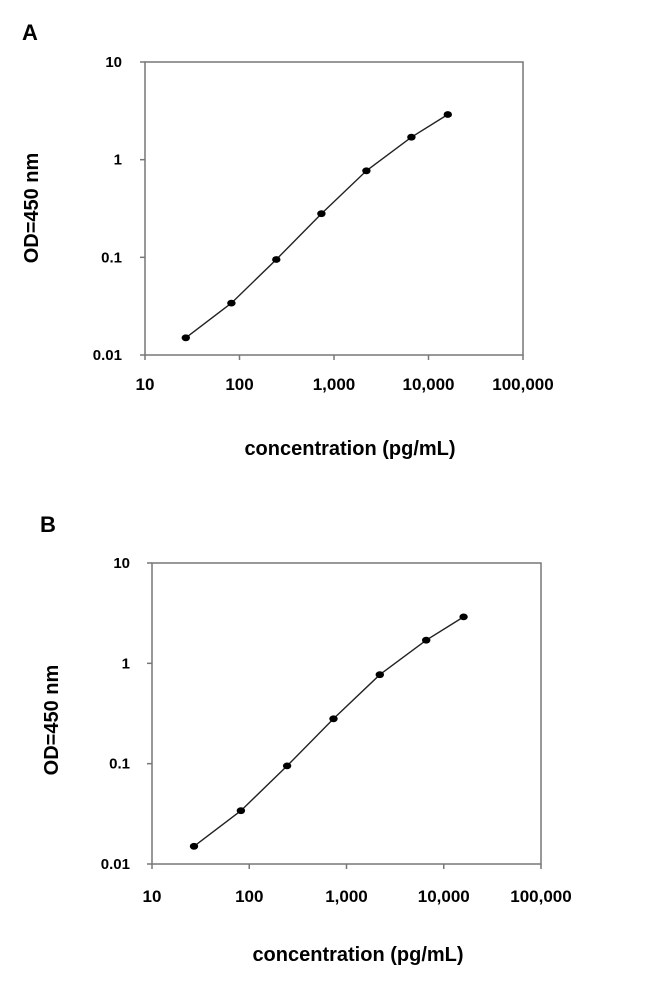 Image resolution: width=650 pixels, height=990 pixels. I want to click on panel-label: B, so click(48, 524).